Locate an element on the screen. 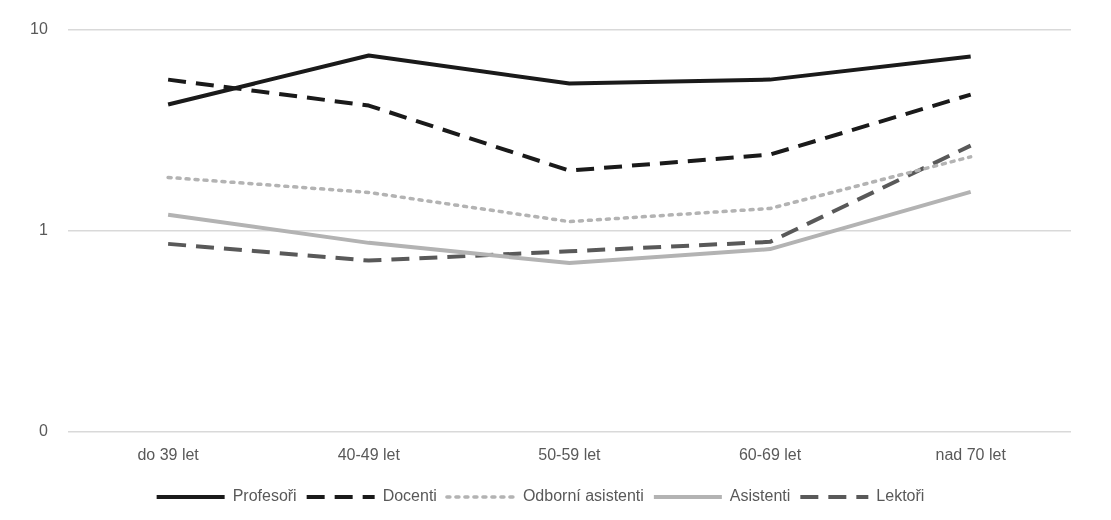 Image resolution: width=1111 pixels, height=520 pixels. legend-label: Lektoři is located at coordinates (900, 496).